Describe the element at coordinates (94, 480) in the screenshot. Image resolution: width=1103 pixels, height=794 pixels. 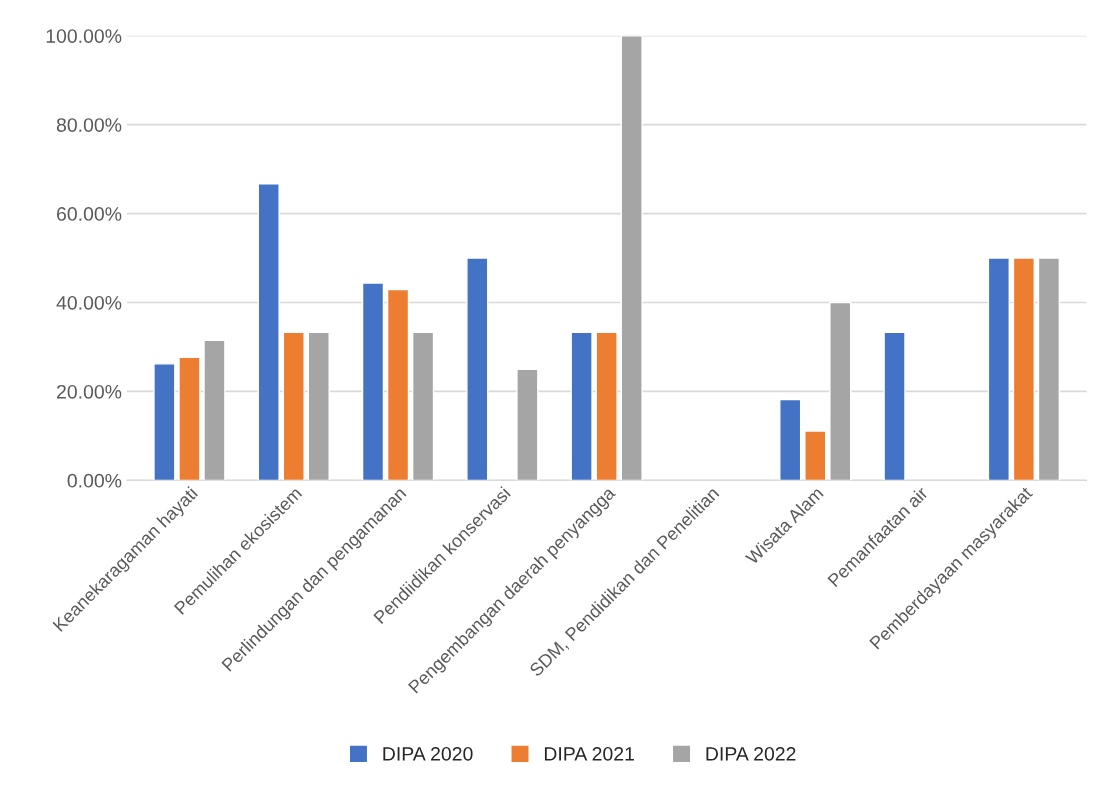
I see `y-tick-label: 0.00%` at that location.